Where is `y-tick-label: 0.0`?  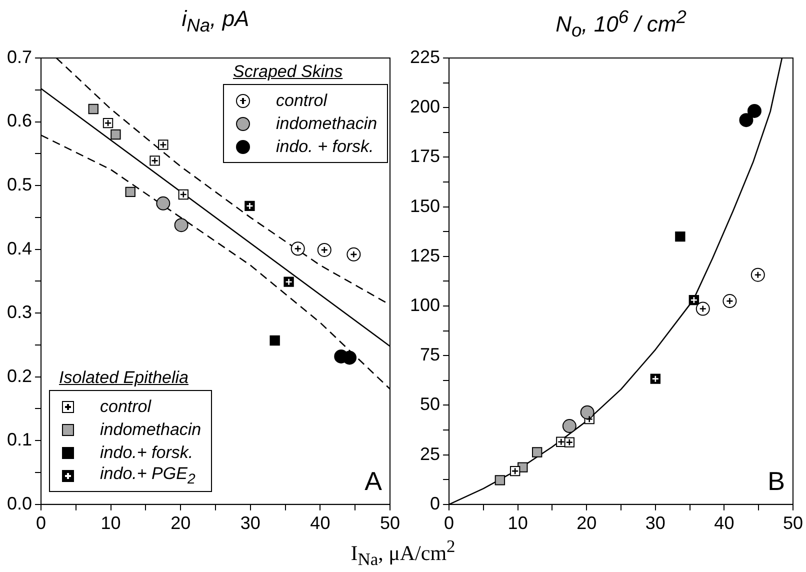 y-tick-label: 0.0 is located at coordinates (19, 503).